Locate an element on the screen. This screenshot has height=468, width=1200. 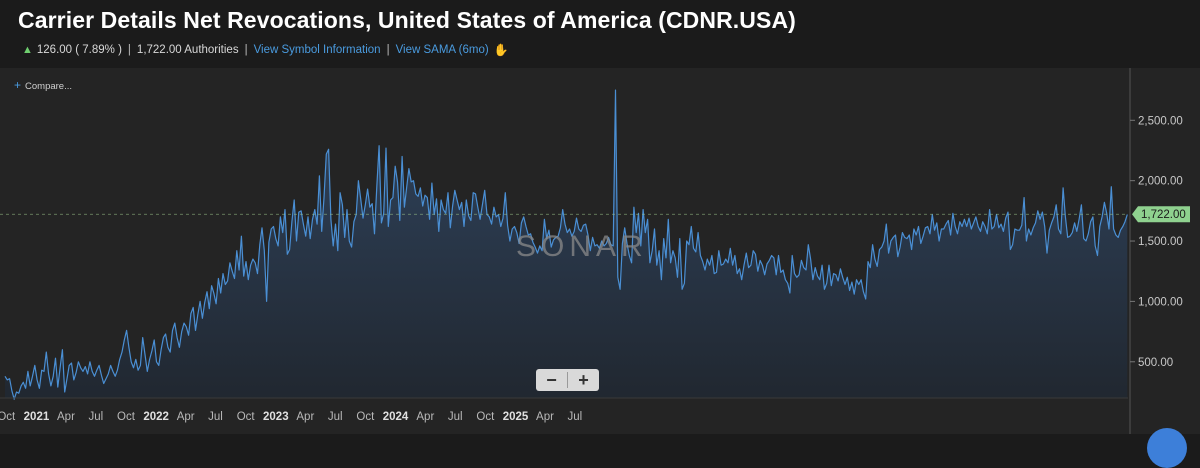
current-value: 1,722.00 Authorities is located at coordinates (187, 50).